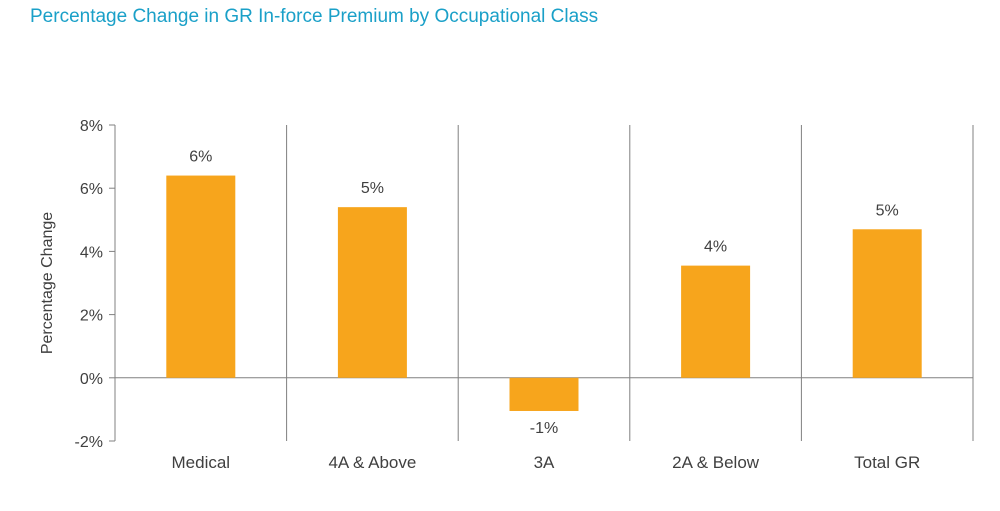  Describe the element at coordinates (716, 462) in the screenshot. I see `category-label: 2A & Below` at that location.